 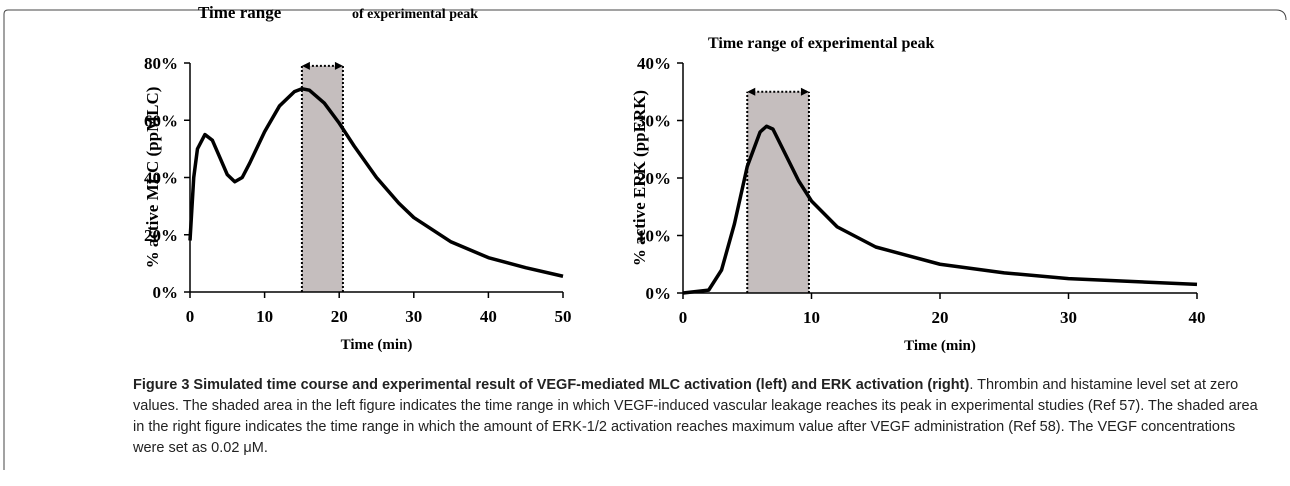 I want to click on y-axis-label: % active MLC (ppMLC), so click(x=152, y=178).